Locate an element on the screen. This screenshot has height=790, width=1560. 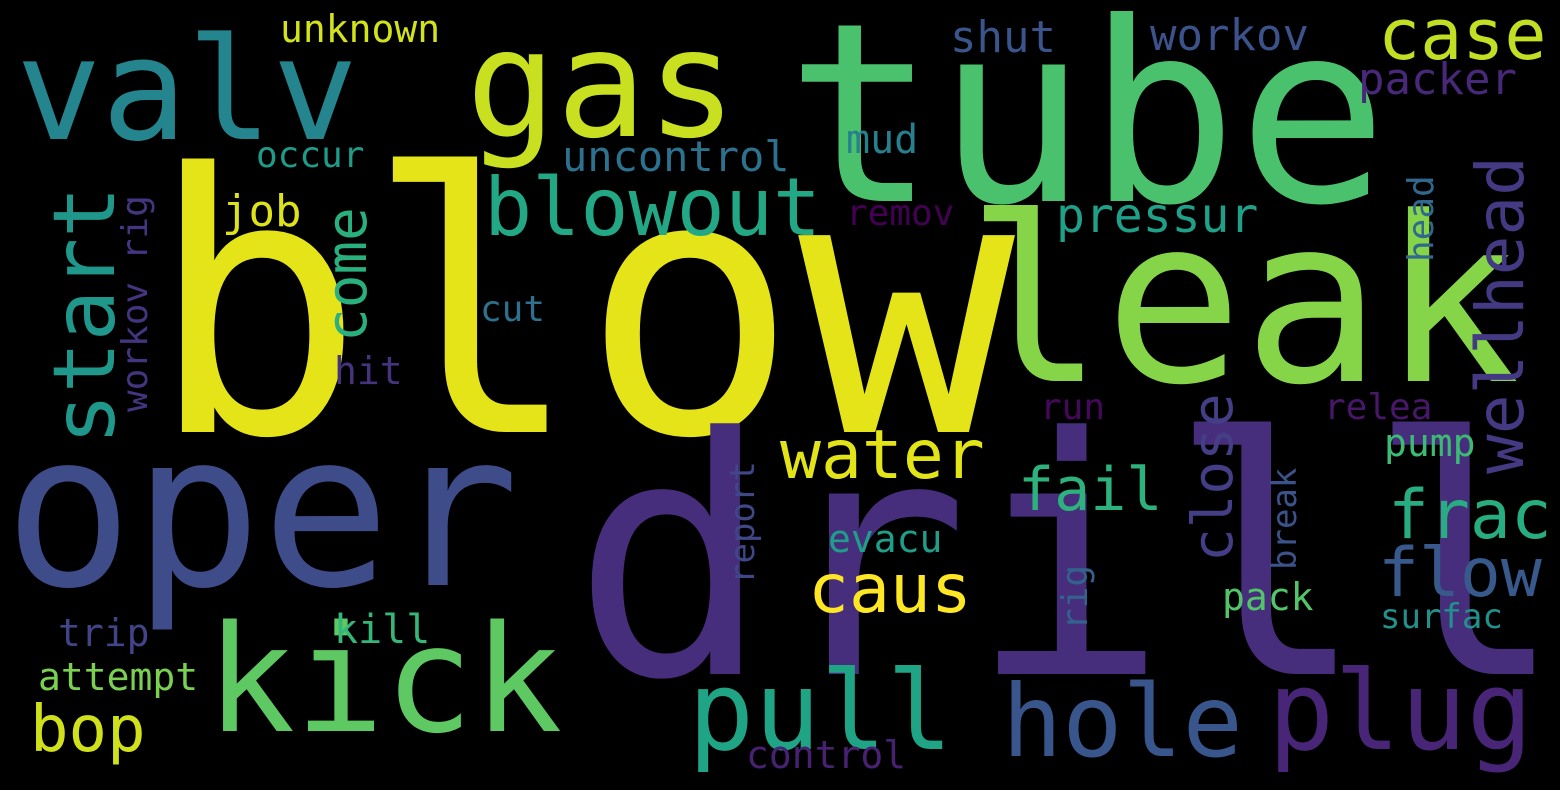
word-flow: flow is located at coordinates (1460, 573).